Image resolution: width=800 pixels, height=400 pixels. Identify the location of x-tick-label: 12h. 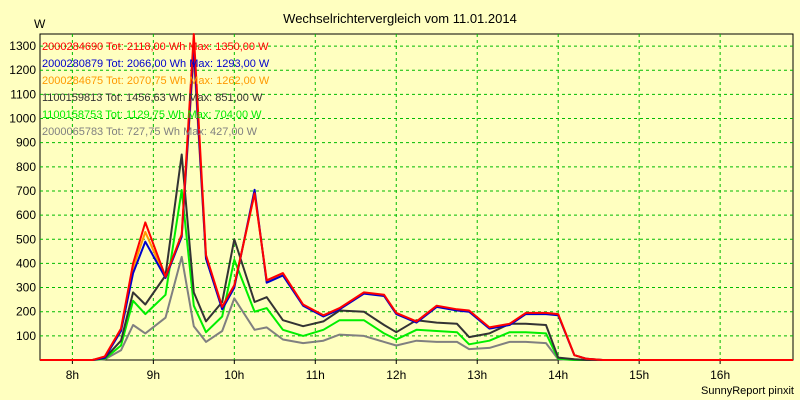
(396, 375).